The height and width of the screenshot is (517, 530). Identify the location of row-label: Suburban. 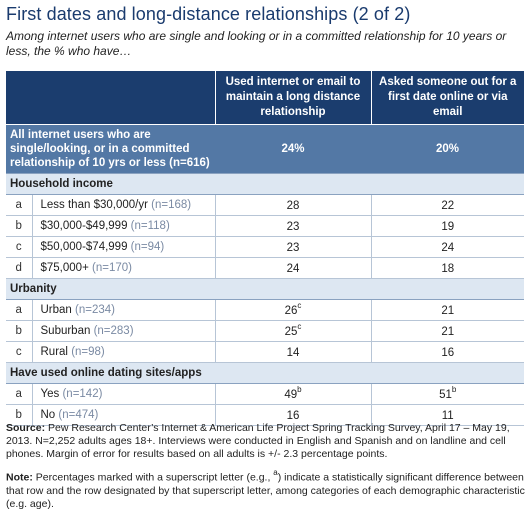
(65, 330).